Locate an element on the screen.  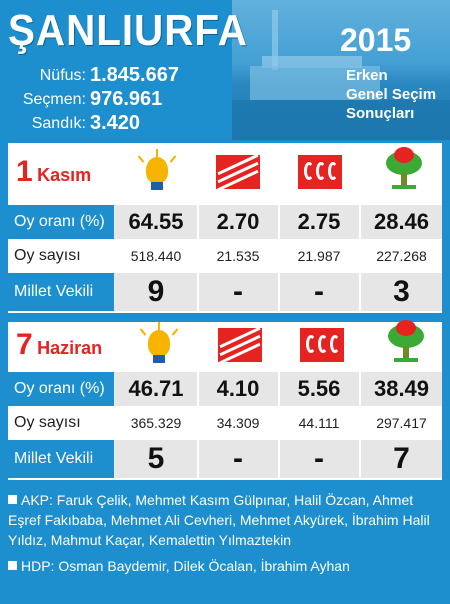
stat-ballot-boxes: Sandık: 3.420 is located at coordinates (86, 123).